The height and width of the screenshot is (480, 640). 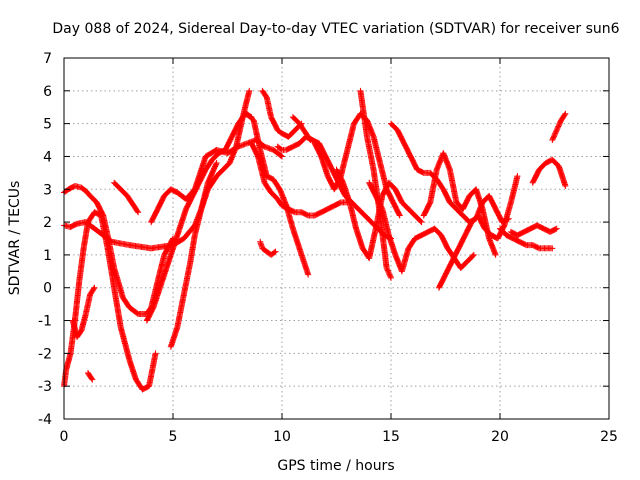 What do you see at coordinates (47, 190) in the screenshot?
I see `y-tick-label: 3` at bounding box center [47, 190].